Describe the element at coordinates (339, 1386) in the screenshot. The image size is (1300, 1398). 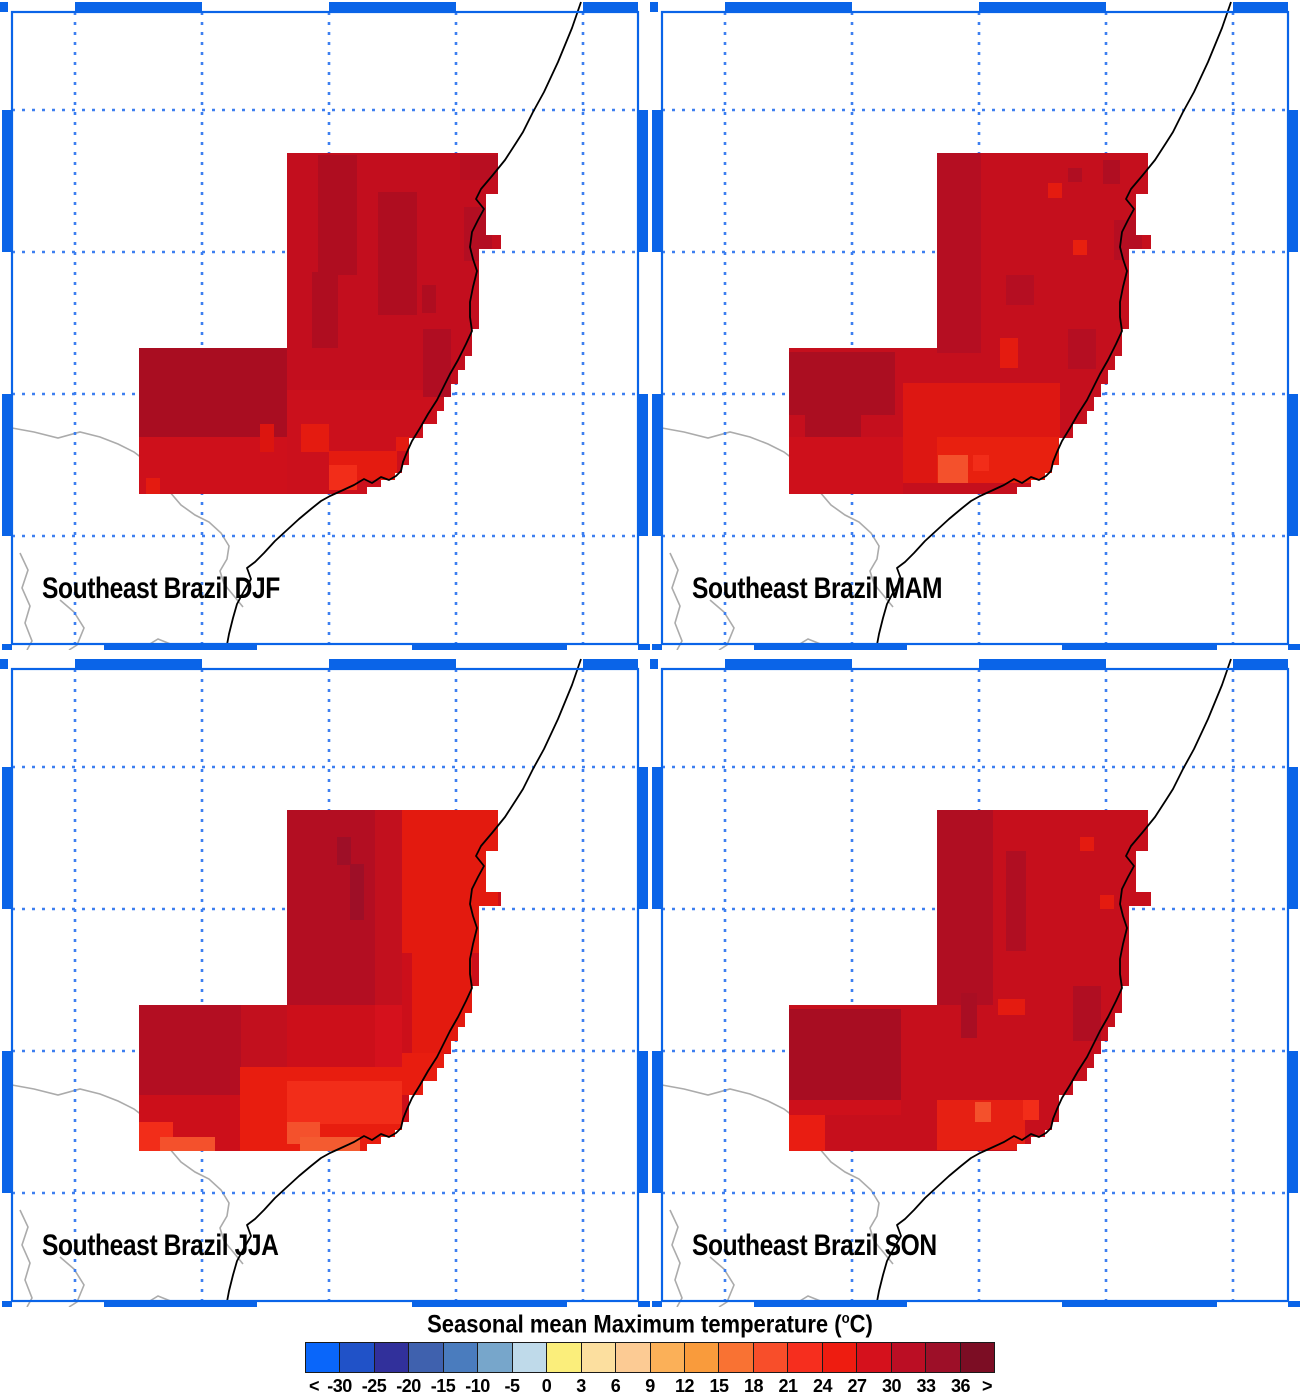
I see `colorbar-tick: -30` at that location.